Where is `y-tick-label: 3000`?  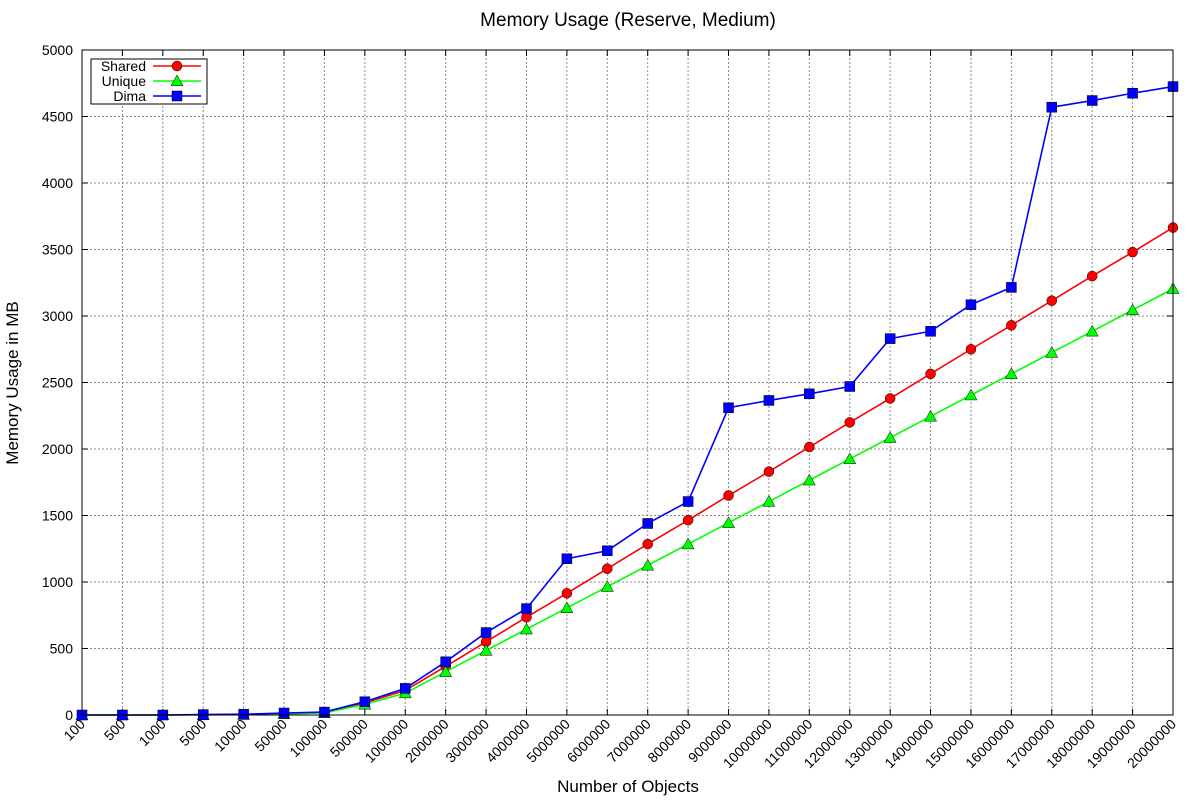 y-tick-label: 3000 is located at coordinates (57, 316).